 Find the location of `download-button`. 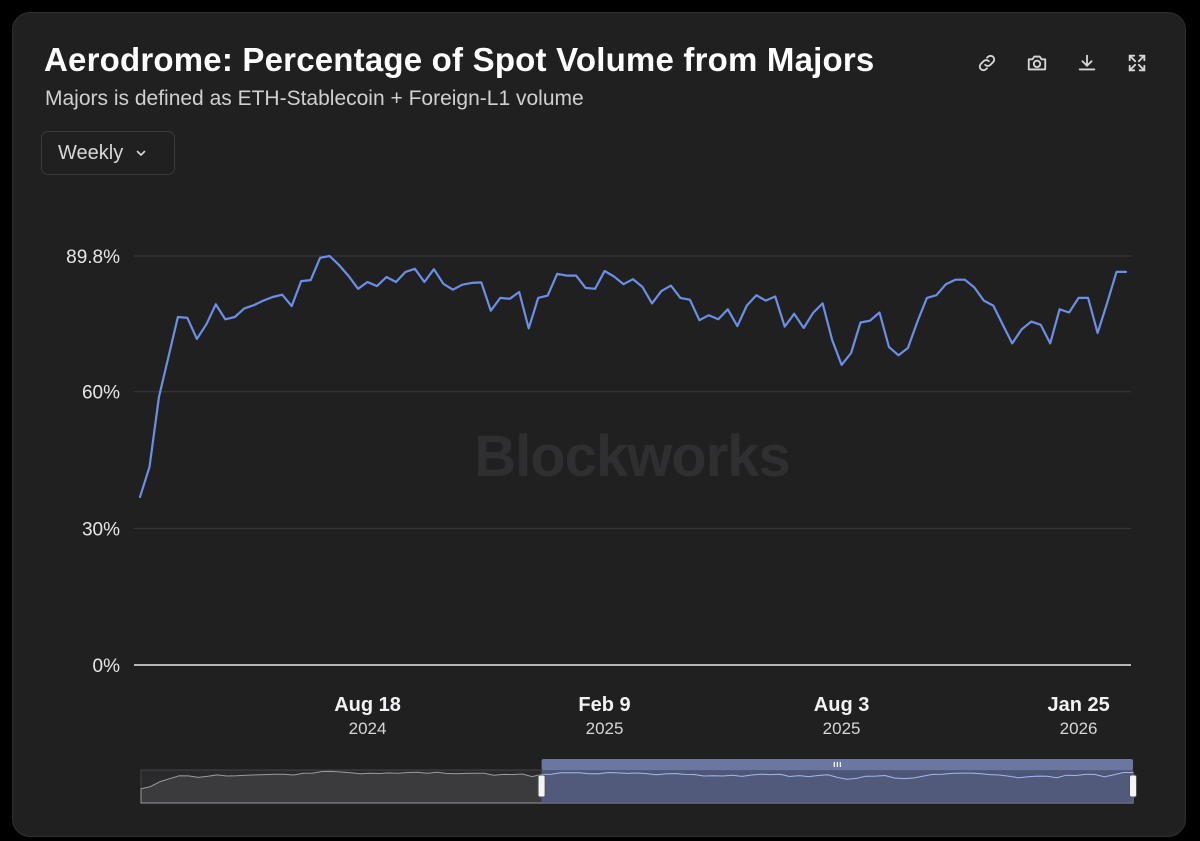

download-button is located at coordinates (1087, 63).